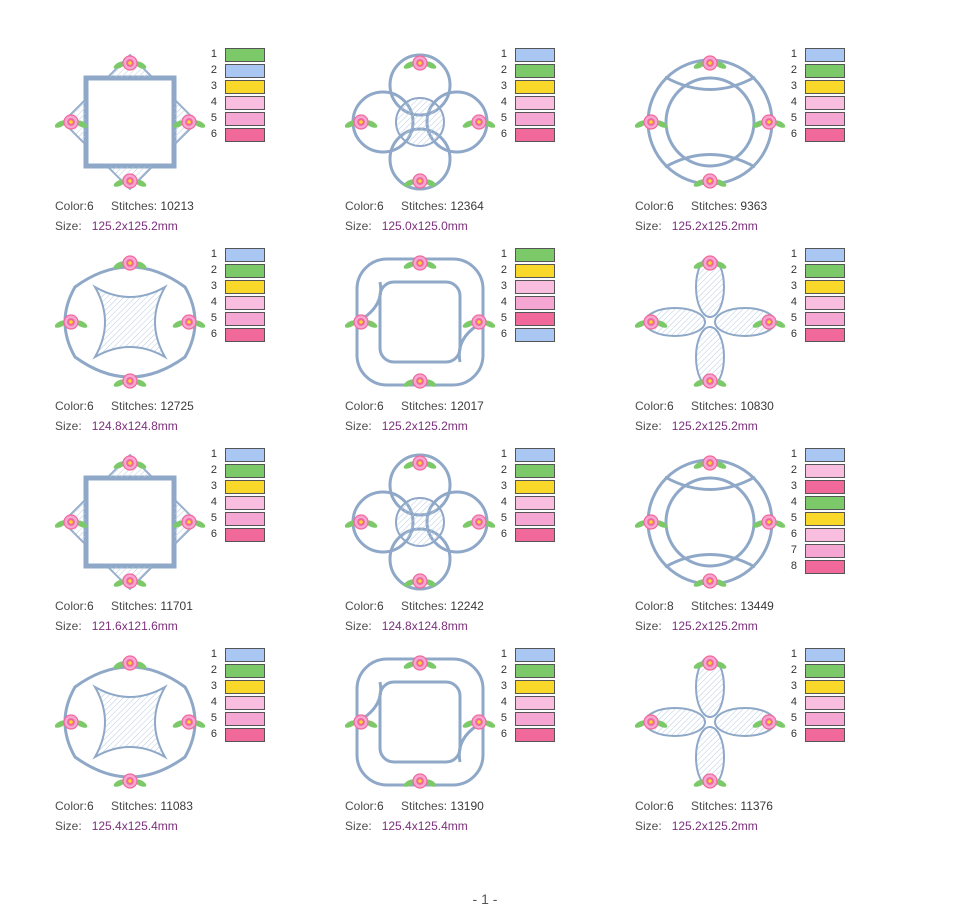 The image size is (970, 920). Describe the element at coordinates (704, 806) in the screenshot. I see `design-color-stitches: Color:6 Stitches: 11376` at that location.